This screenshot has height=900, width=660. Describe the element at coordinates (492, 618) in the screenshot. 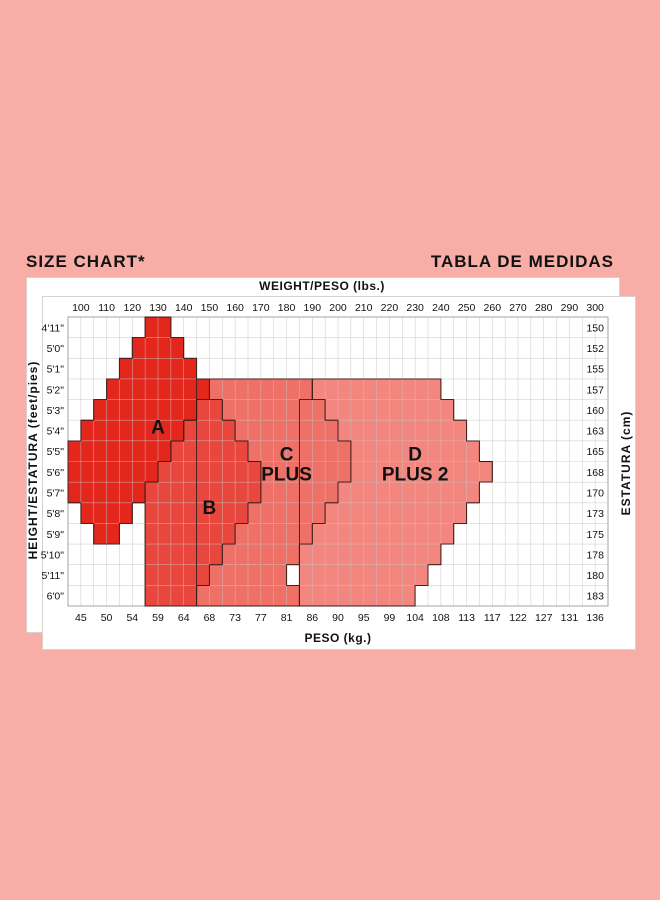

I see `kg-tick-label: 117` at that location.